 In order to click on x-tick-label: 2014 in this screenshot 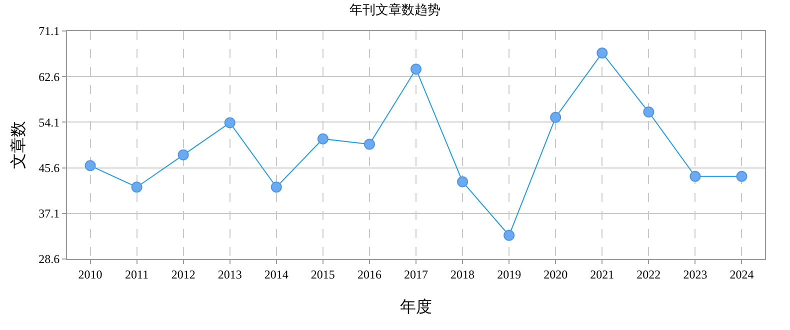, I will do `click(276, 274)`.